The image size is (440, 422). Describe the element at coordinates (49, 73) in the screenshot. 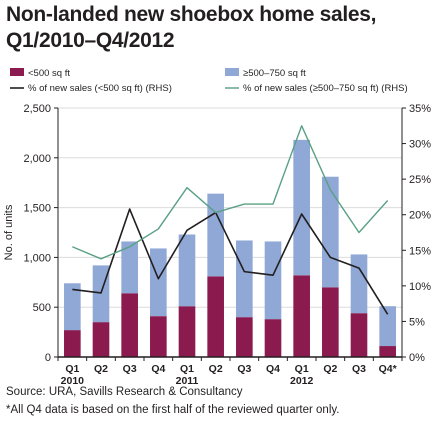

I see `legend-label-under-500: <500 sq ft` at that location.